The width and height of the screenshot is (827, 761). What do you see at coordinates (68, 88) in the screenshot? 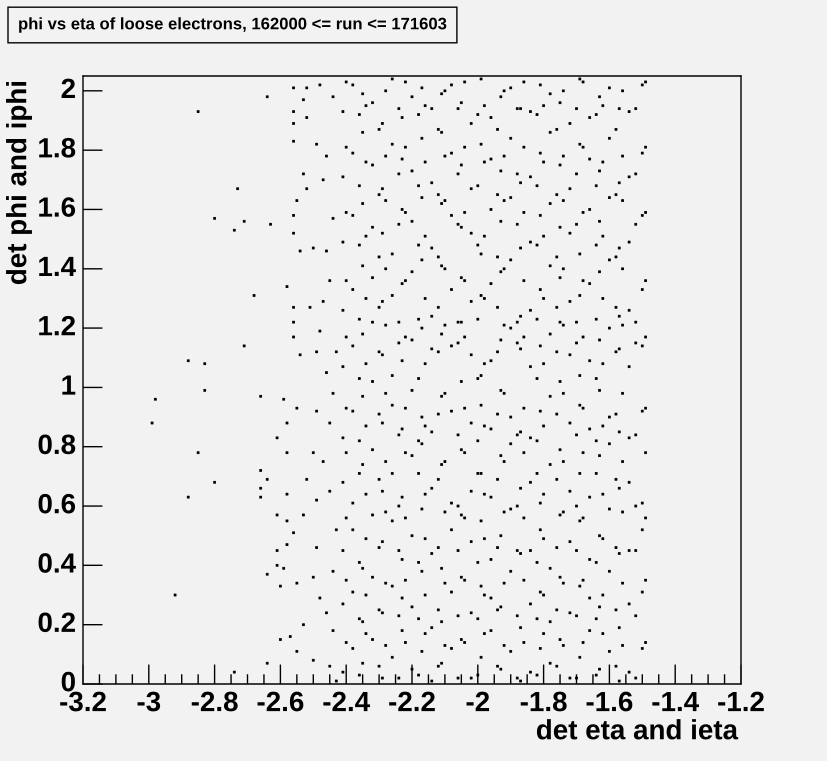
I see `y-tick-label: 2` at bounding box center [68, 88].